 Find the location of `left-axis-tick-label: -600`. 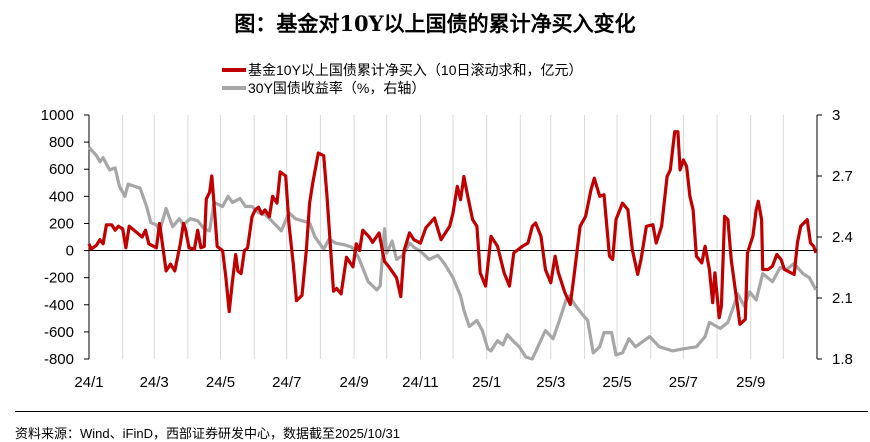

left-axis-tick-label: -600 is located at coordinates (59, 332).